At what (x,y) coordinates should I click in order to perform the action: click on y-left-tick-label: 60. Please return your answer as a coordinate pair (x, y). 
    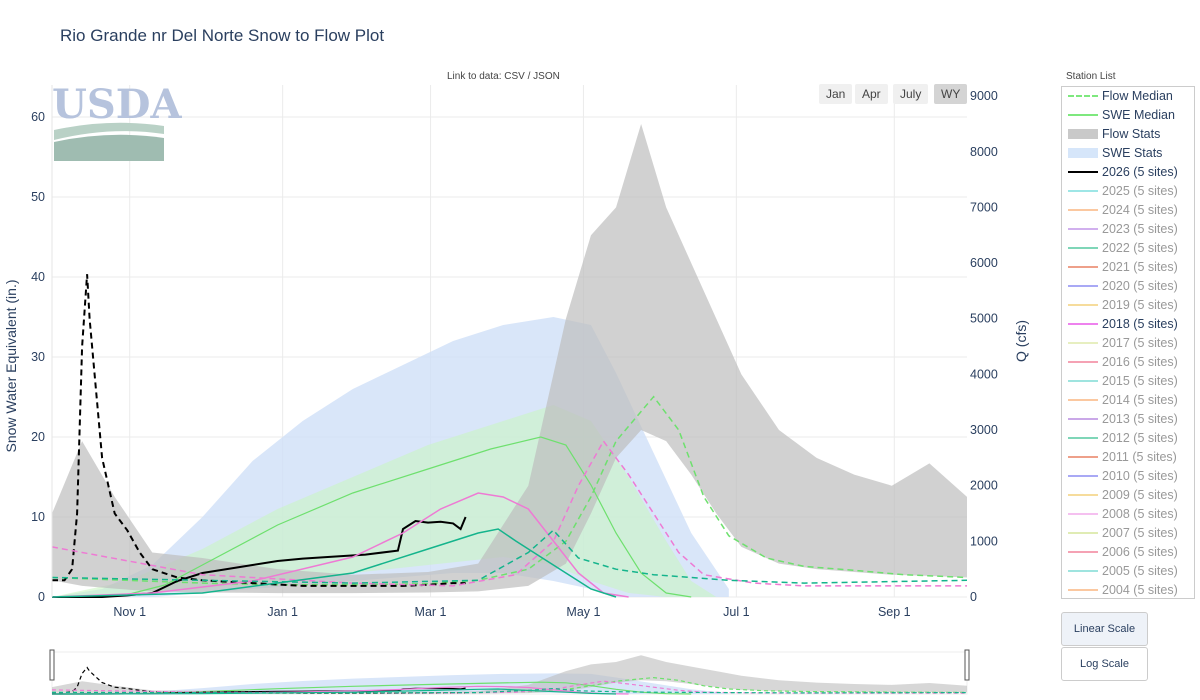
    Looking at the image, I should click on (38, 117).